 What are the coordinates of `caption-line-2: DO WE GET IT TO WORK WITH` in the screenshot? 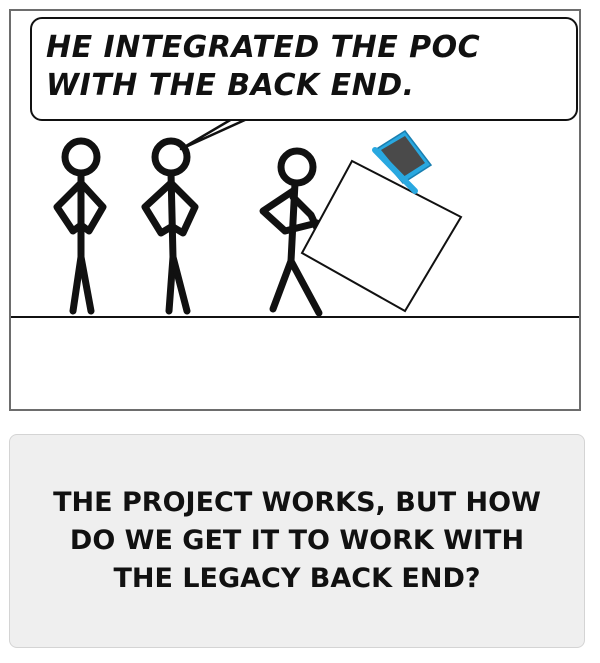 It's located at (297, 540).